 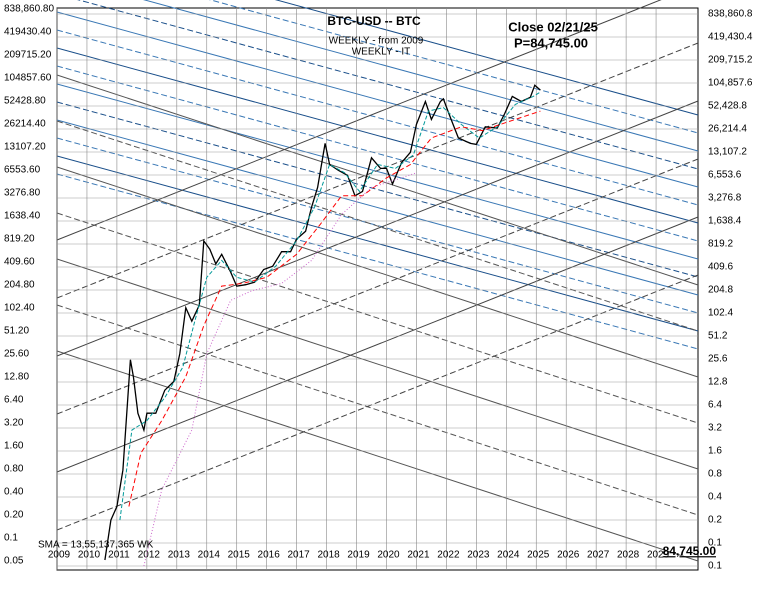 What do you see at coordinates (598, 555) in the screenshot?
I see `x-tick-label: 2027` at bounding box center [598, 555].